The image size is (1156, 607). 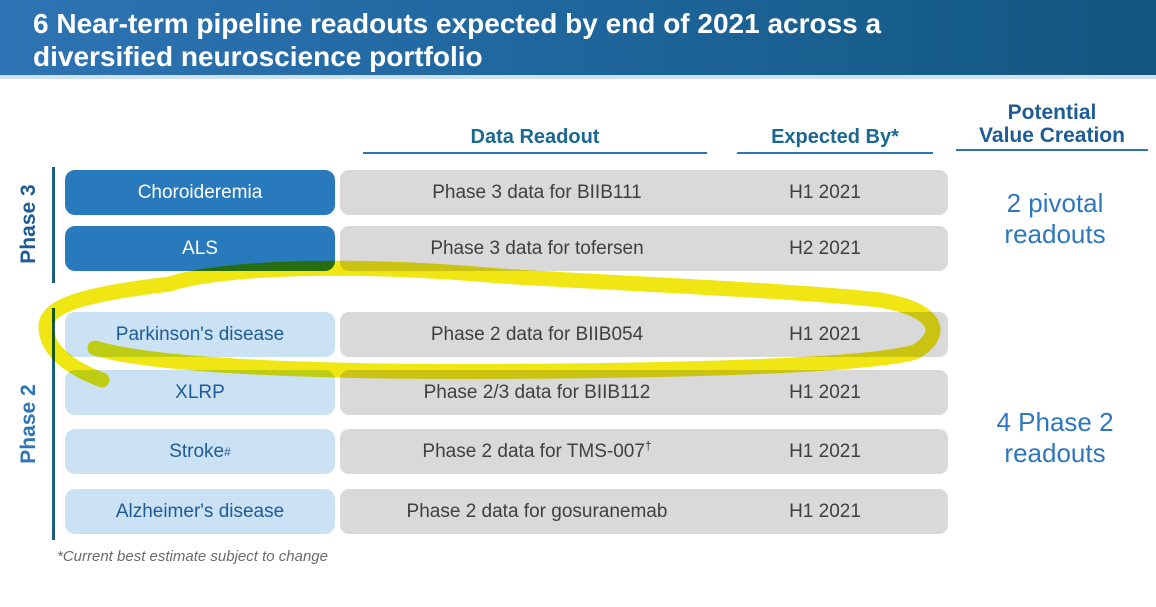 I want to click on indication-label: Parkinson's disease, so click(x=200, y=334).